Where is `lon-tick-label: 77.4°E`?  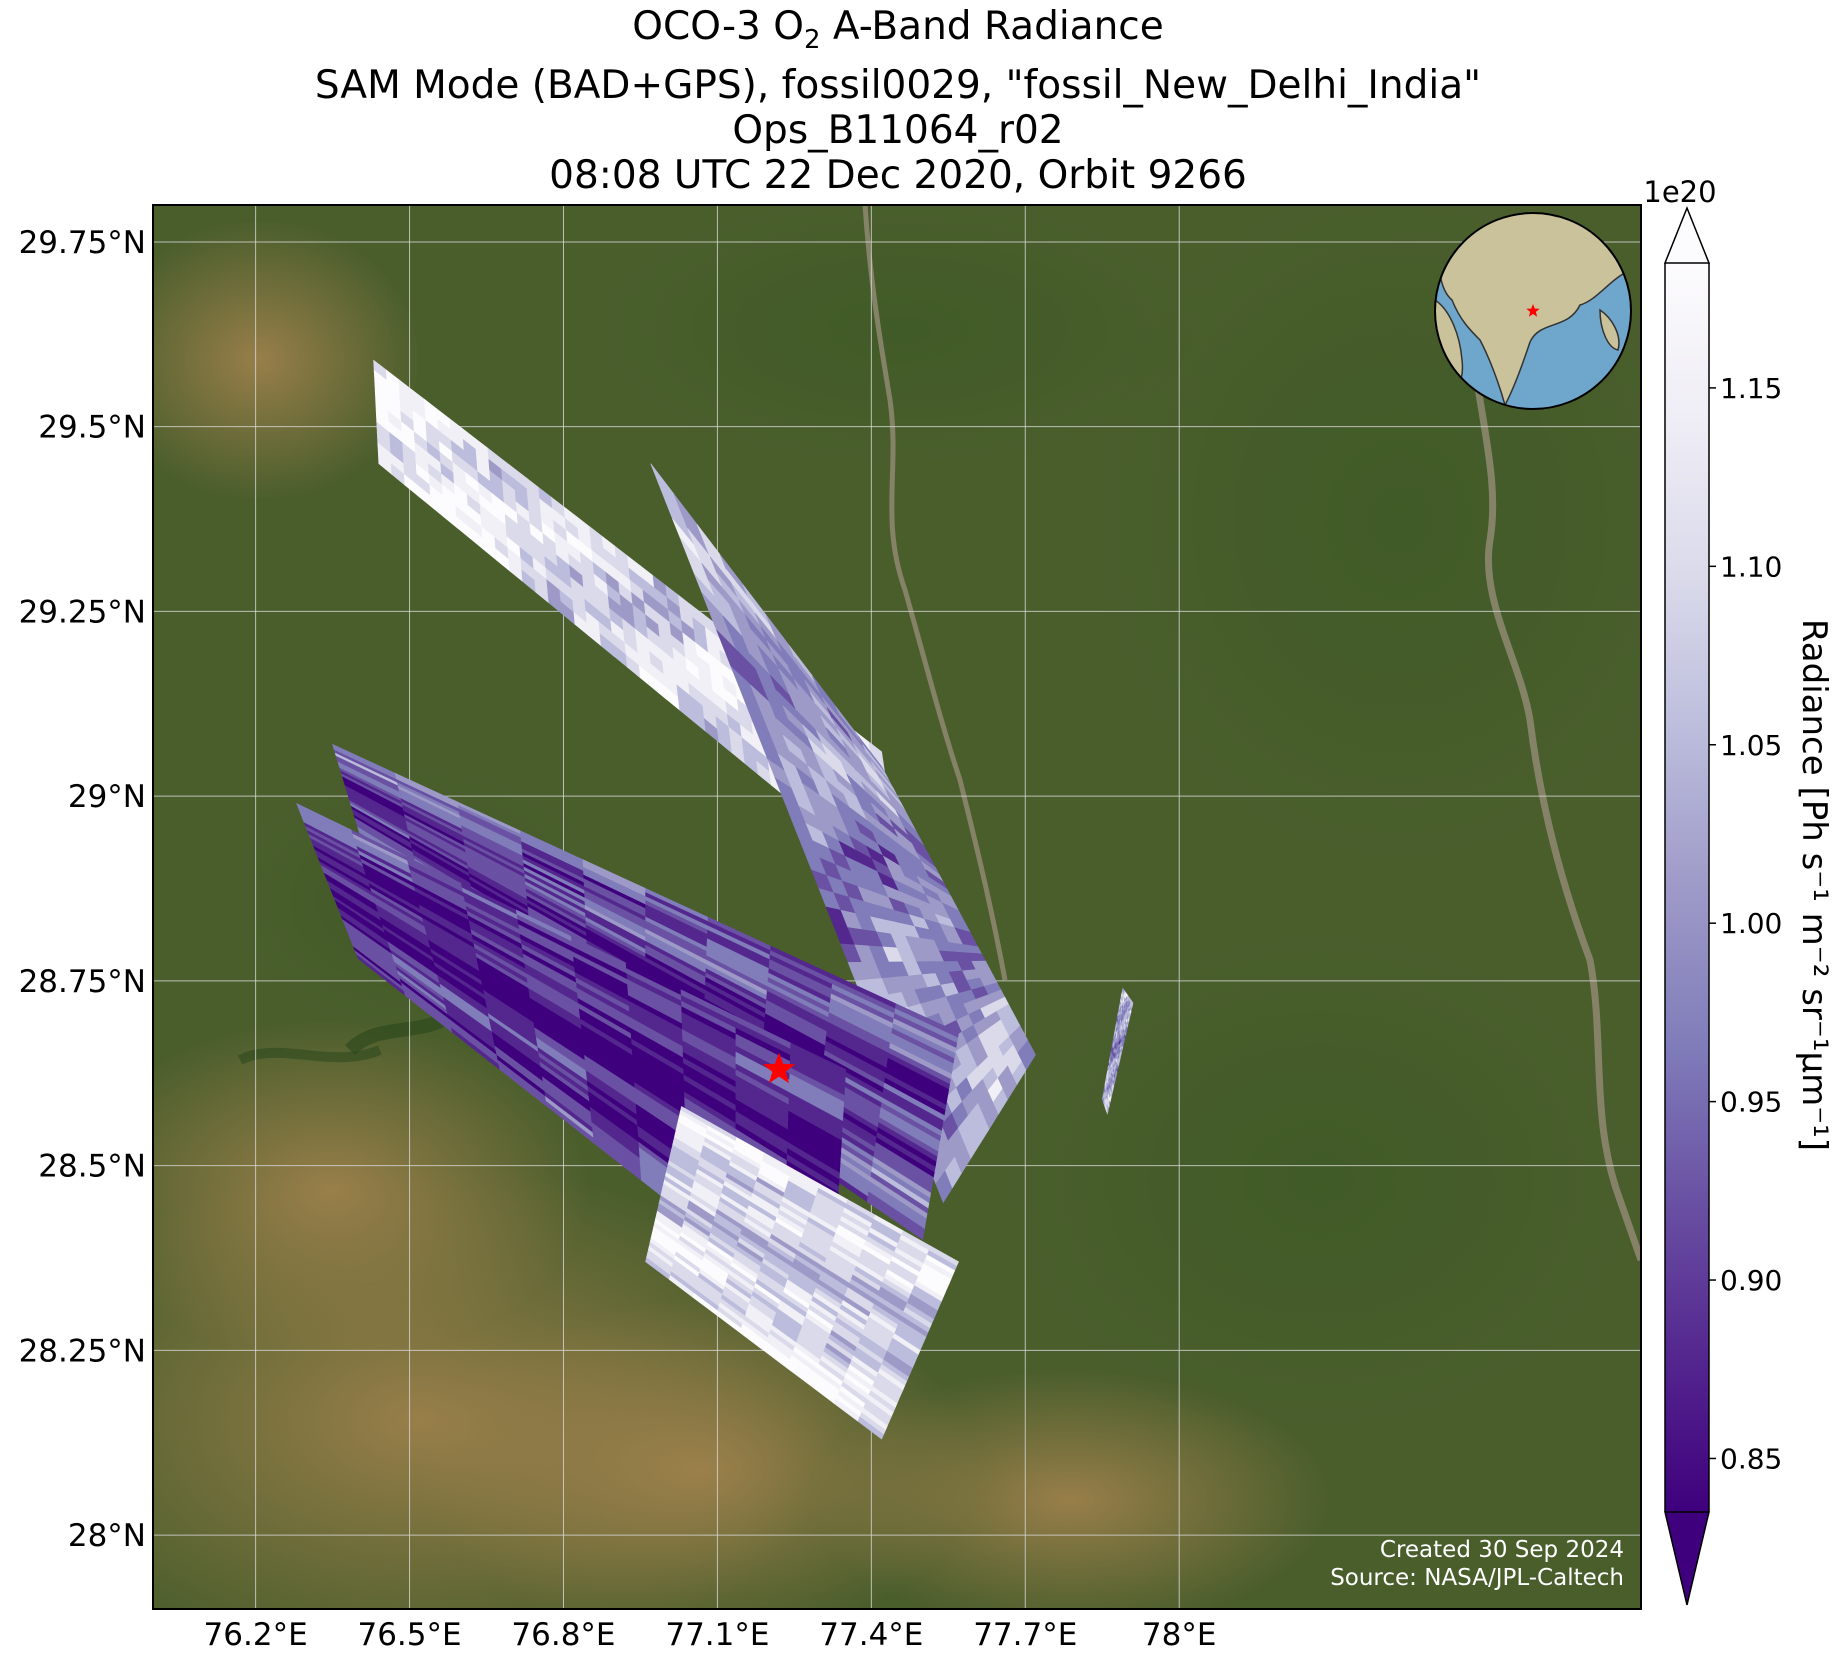 lon-tick-label: 77.4°E is located at coordinates (871, 1635).